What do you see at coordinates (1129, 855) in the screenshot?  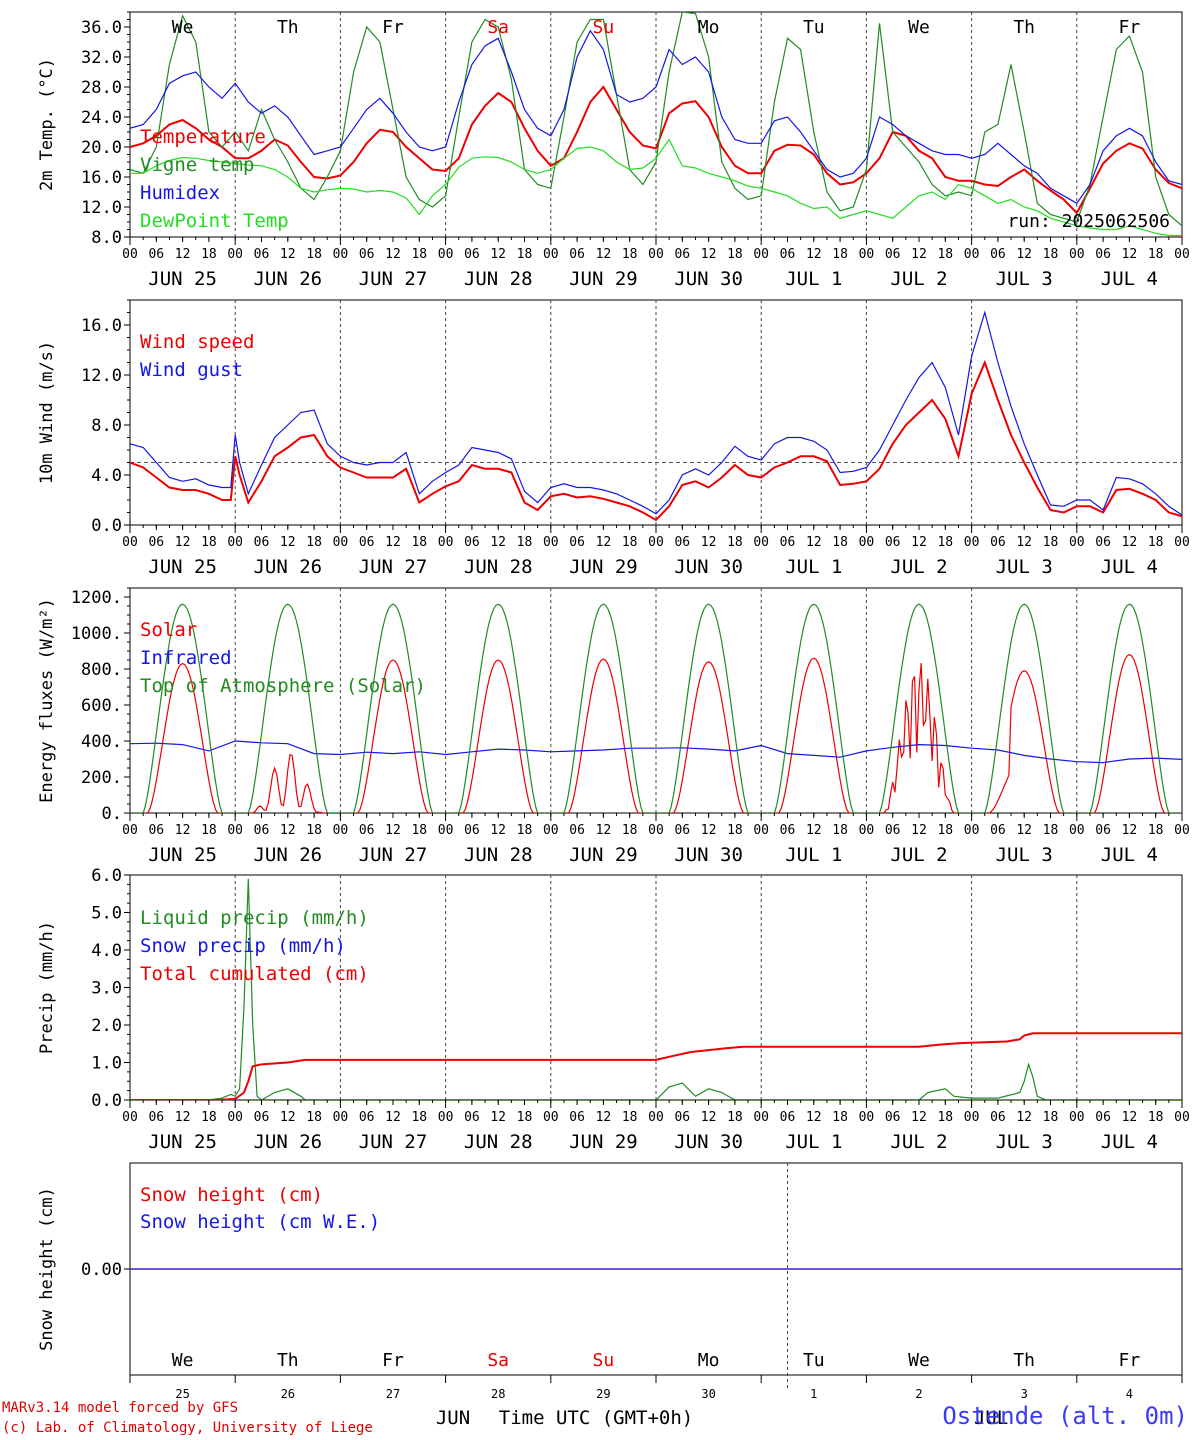 I see `day-label: JUL 4` at bounding box center [1129, 855].